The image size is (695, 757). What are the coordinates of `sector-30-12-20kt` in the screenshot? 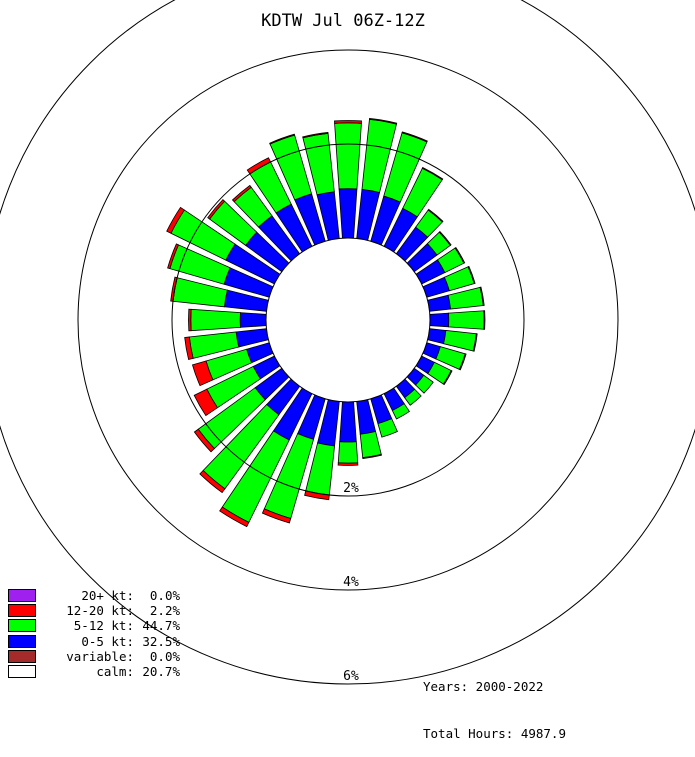 It's located at (432, 173).